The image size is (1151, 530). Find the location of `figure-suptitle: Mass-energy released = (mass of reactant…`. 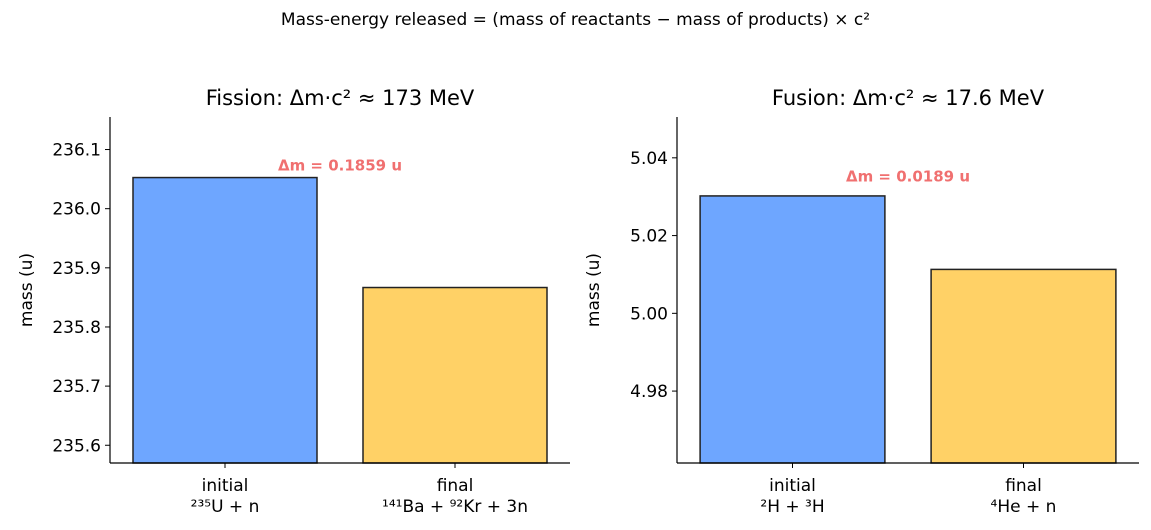

figure-suptitle: Mass-energy released = (mass of reactant… is located at coordinates (575, 20).